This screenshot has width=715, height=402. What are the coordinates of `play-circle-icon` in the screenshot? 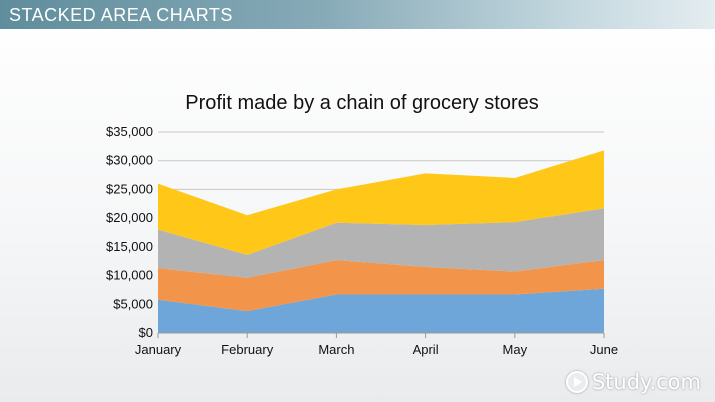 It's located at (576, 382).